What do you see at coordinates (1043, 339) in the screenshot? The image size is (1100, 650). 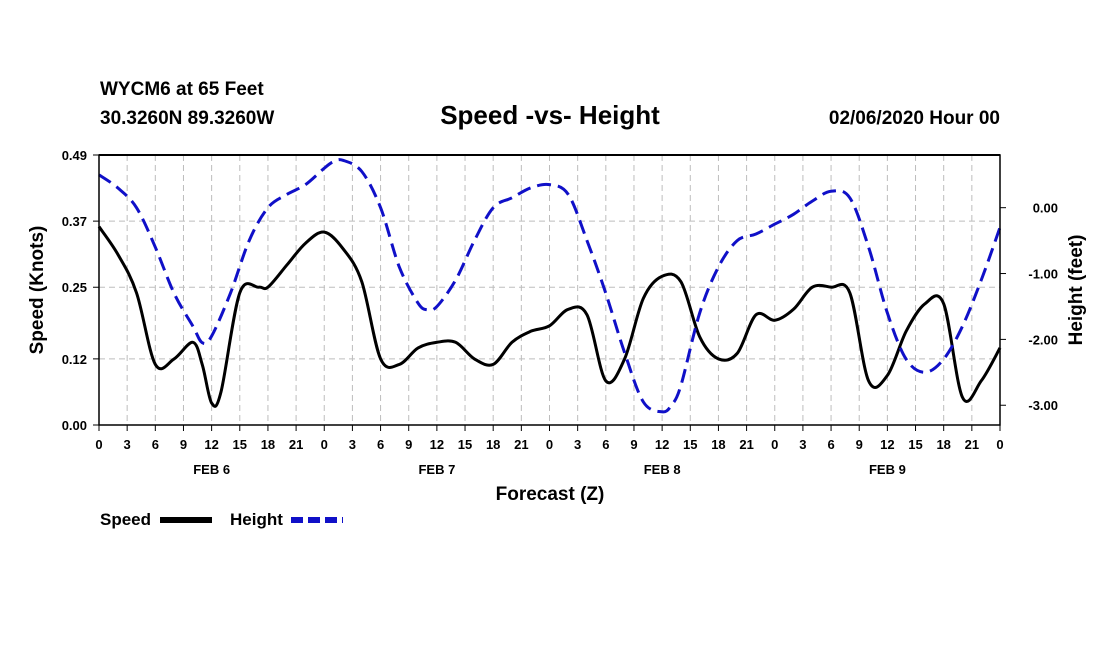 I see `y2-tick-label: -2.00` at bounding box center [1043, 339].